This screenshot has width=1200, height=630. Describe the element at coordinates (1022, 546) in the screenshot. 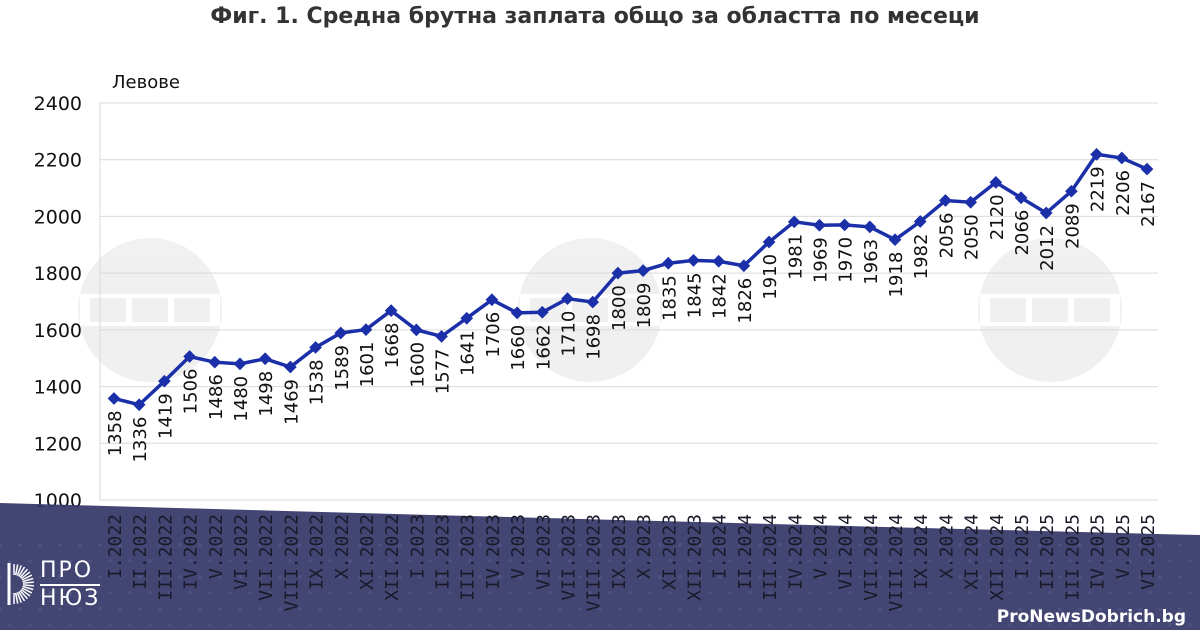

I see `x-tick-label: I.2025` at that location.